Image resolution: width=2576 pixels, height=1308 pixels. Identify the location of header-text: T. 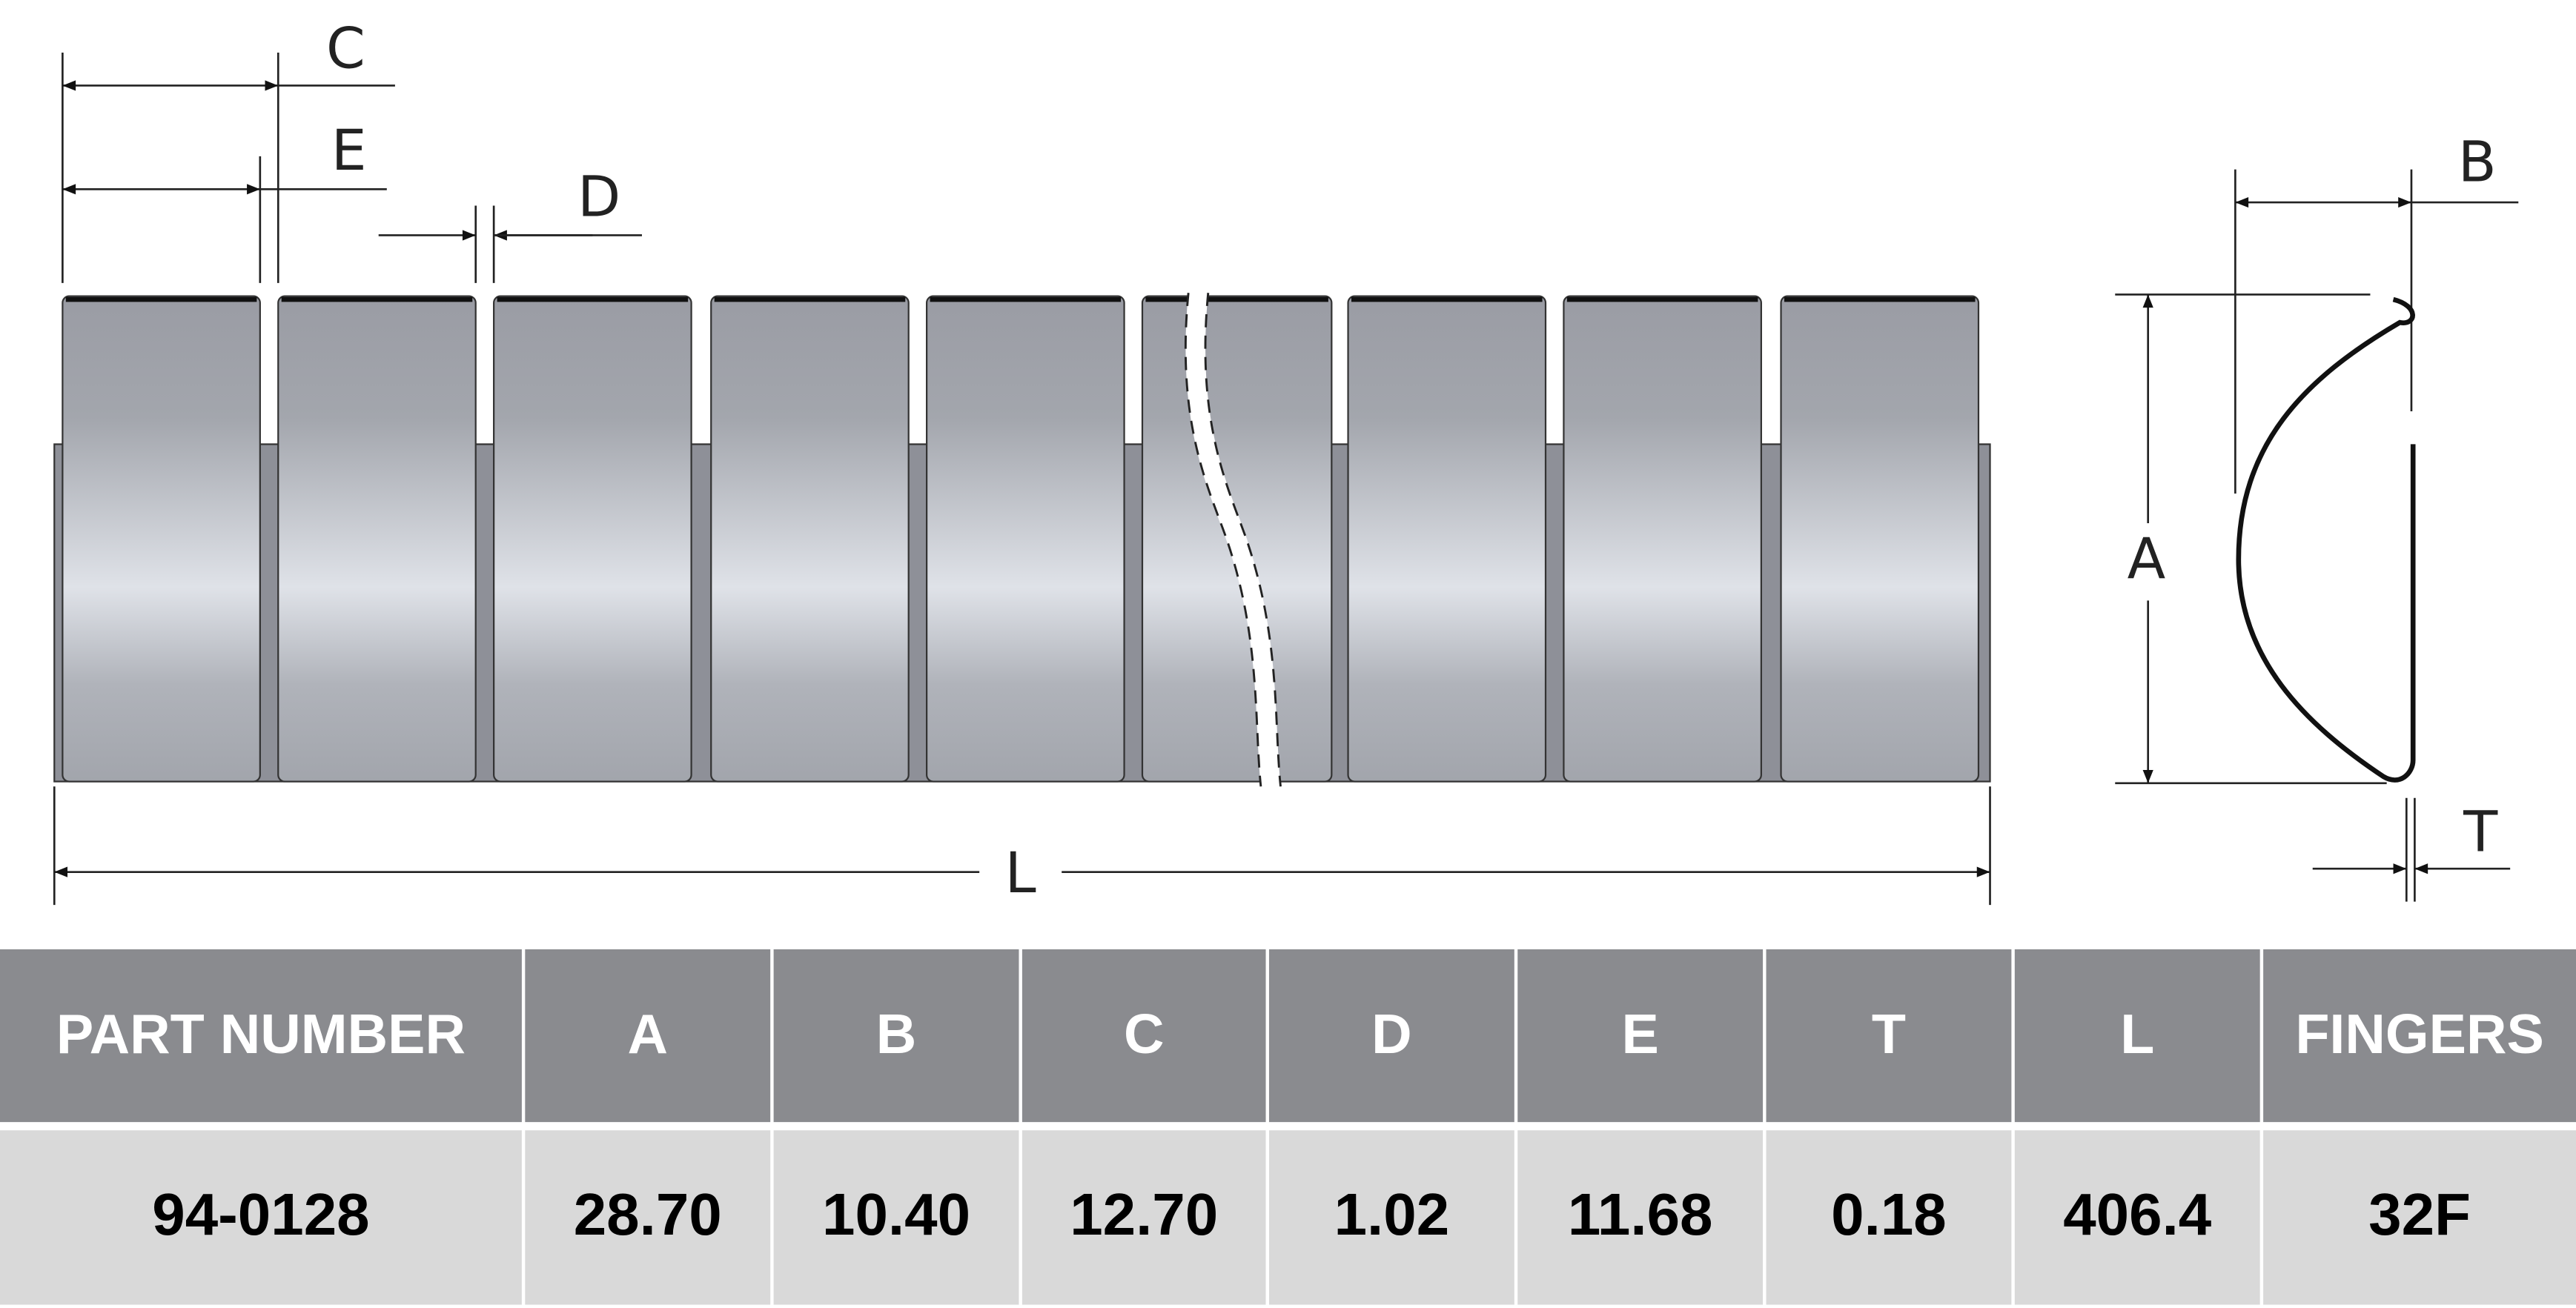
(1889, 1034).